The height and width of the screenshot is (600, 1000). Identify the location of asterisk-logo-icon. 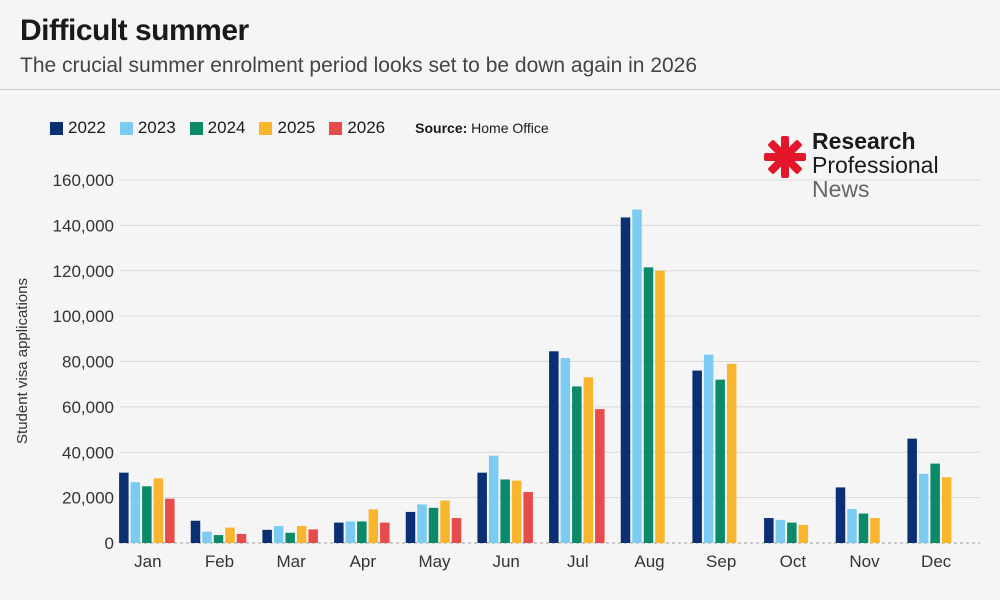
(785, 157).